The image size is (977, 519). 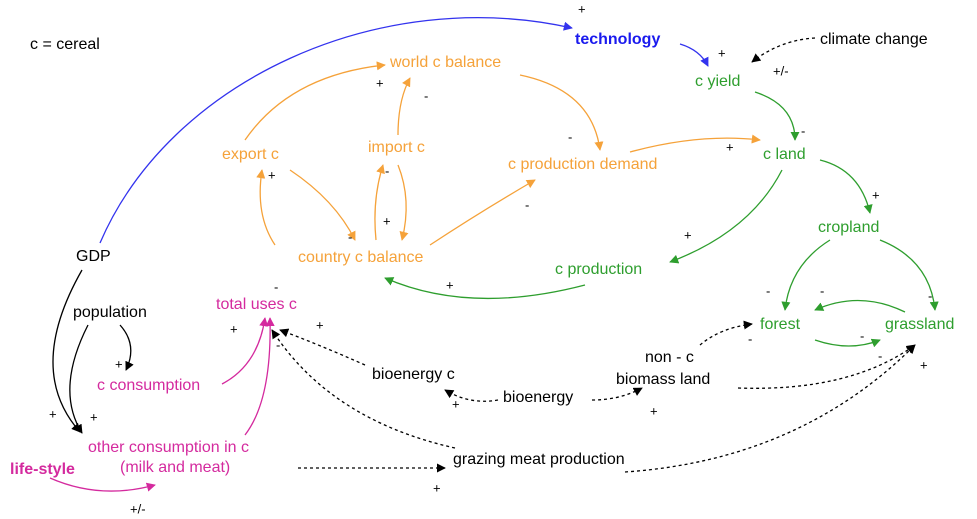 What do you see at coordinates (361, 257) in the screenshot?
I see `node-label: country c balance` at bounding box center [361, 257].